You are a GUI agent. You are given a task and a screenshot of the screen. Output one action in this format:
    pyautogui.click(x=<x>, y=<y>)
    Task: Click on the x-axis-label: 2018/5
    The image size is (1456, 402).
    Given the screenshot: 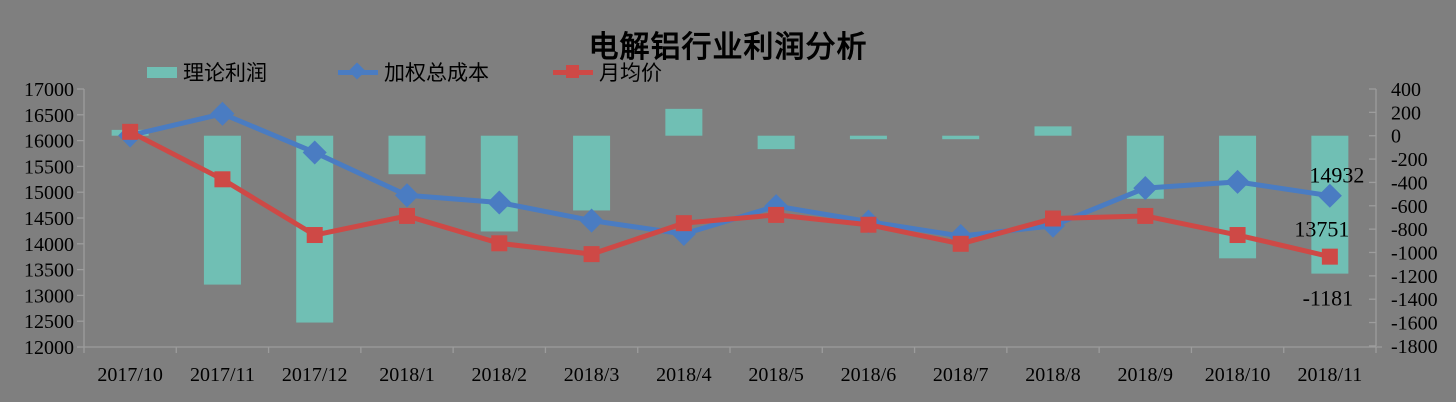 What is the action you would take?
    pyautogui.click(x=776, y=375)
    